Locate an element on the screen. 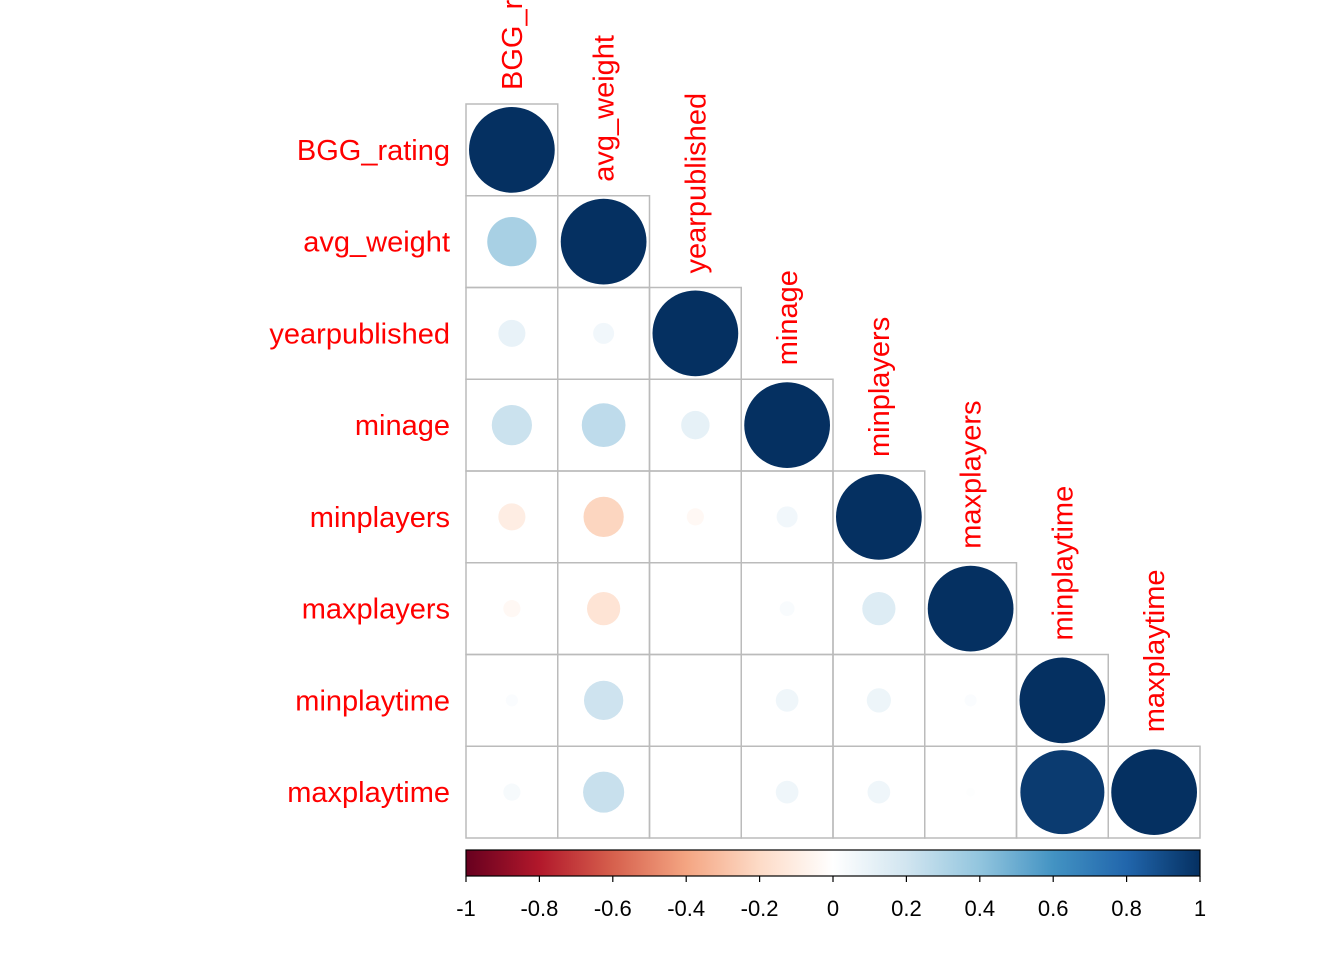 This screenshot has width=1344, height=960. color-legend-bar is located at coordinates (833, 863).